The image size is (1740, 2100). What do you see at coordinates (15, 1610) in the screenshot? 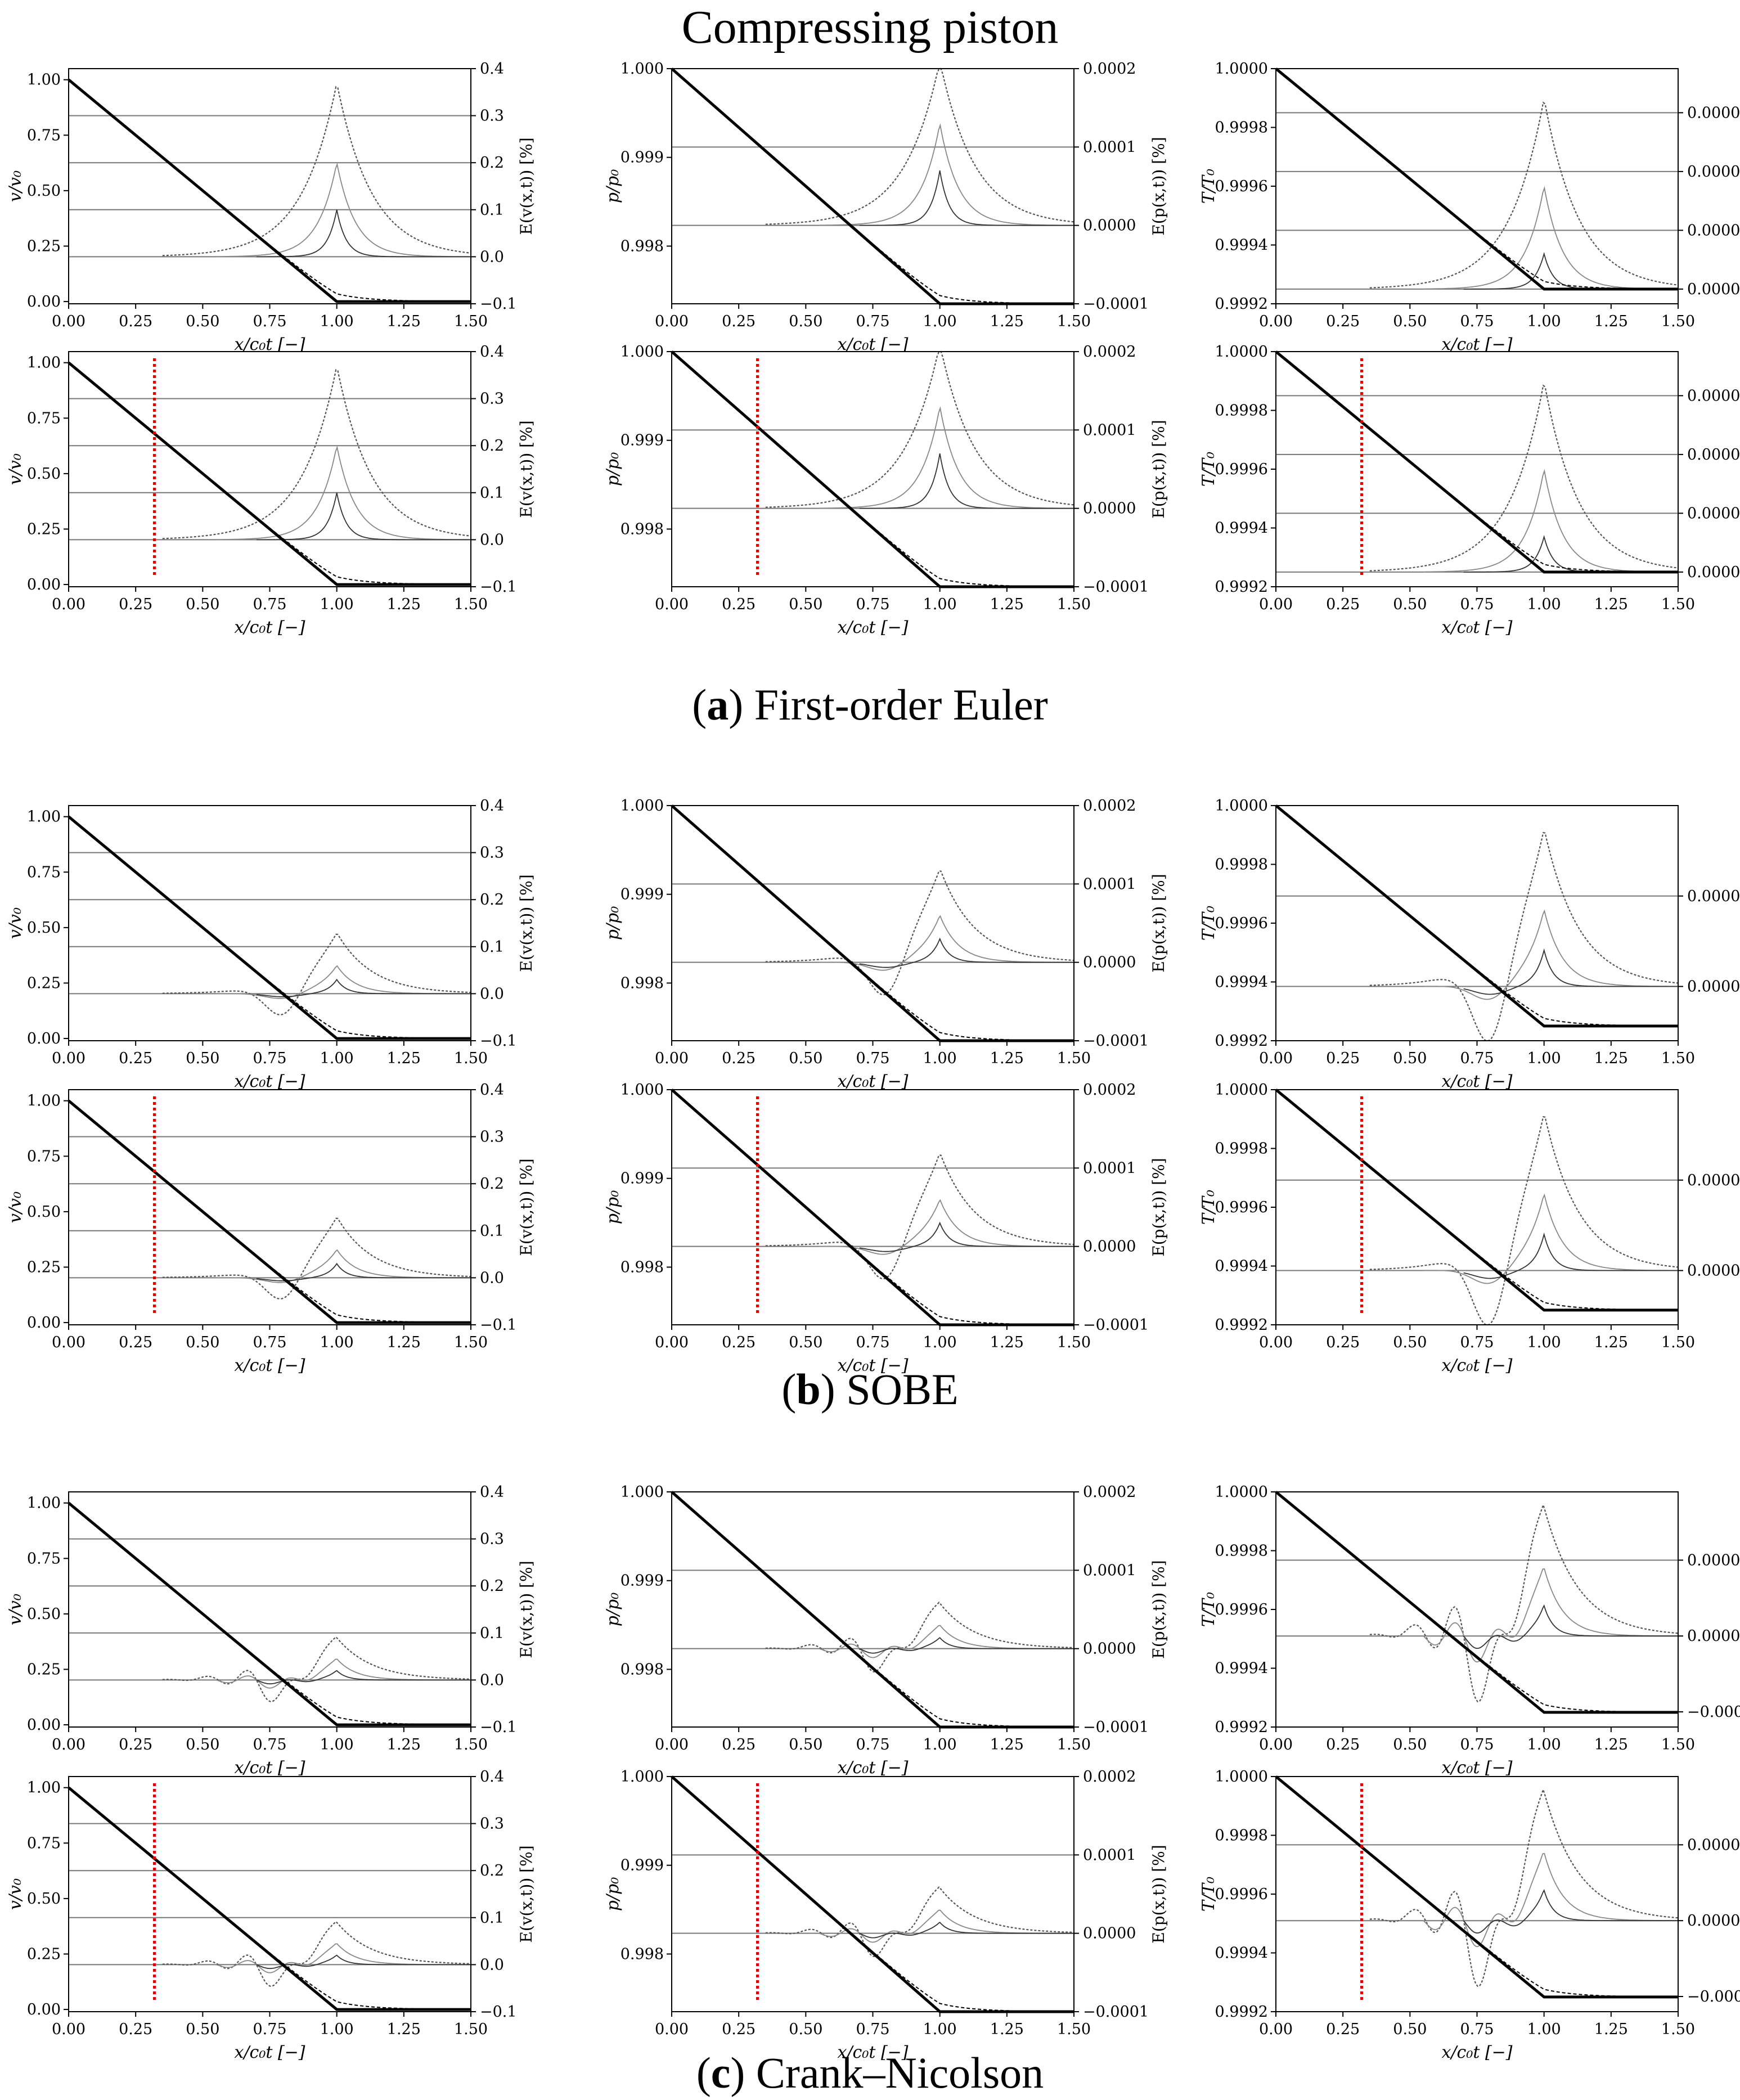
I see `y-axis-label: v/v₀` at bounding box center [15, 1610].